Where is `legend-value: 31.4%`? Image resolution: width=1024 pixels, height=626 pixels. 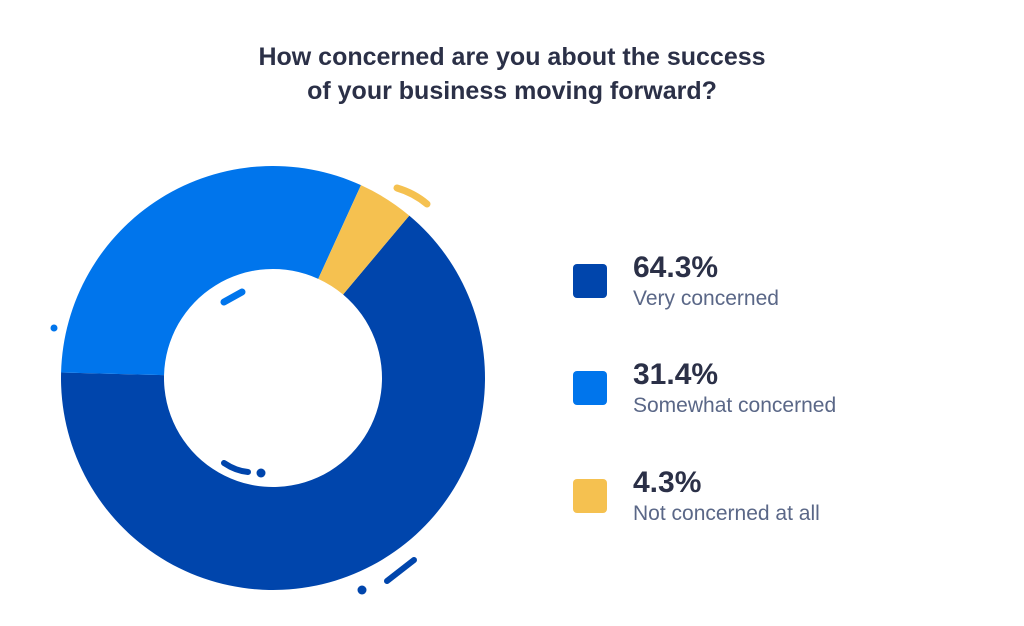 legend-value: 31.4% is located at coordinates (676, 374).